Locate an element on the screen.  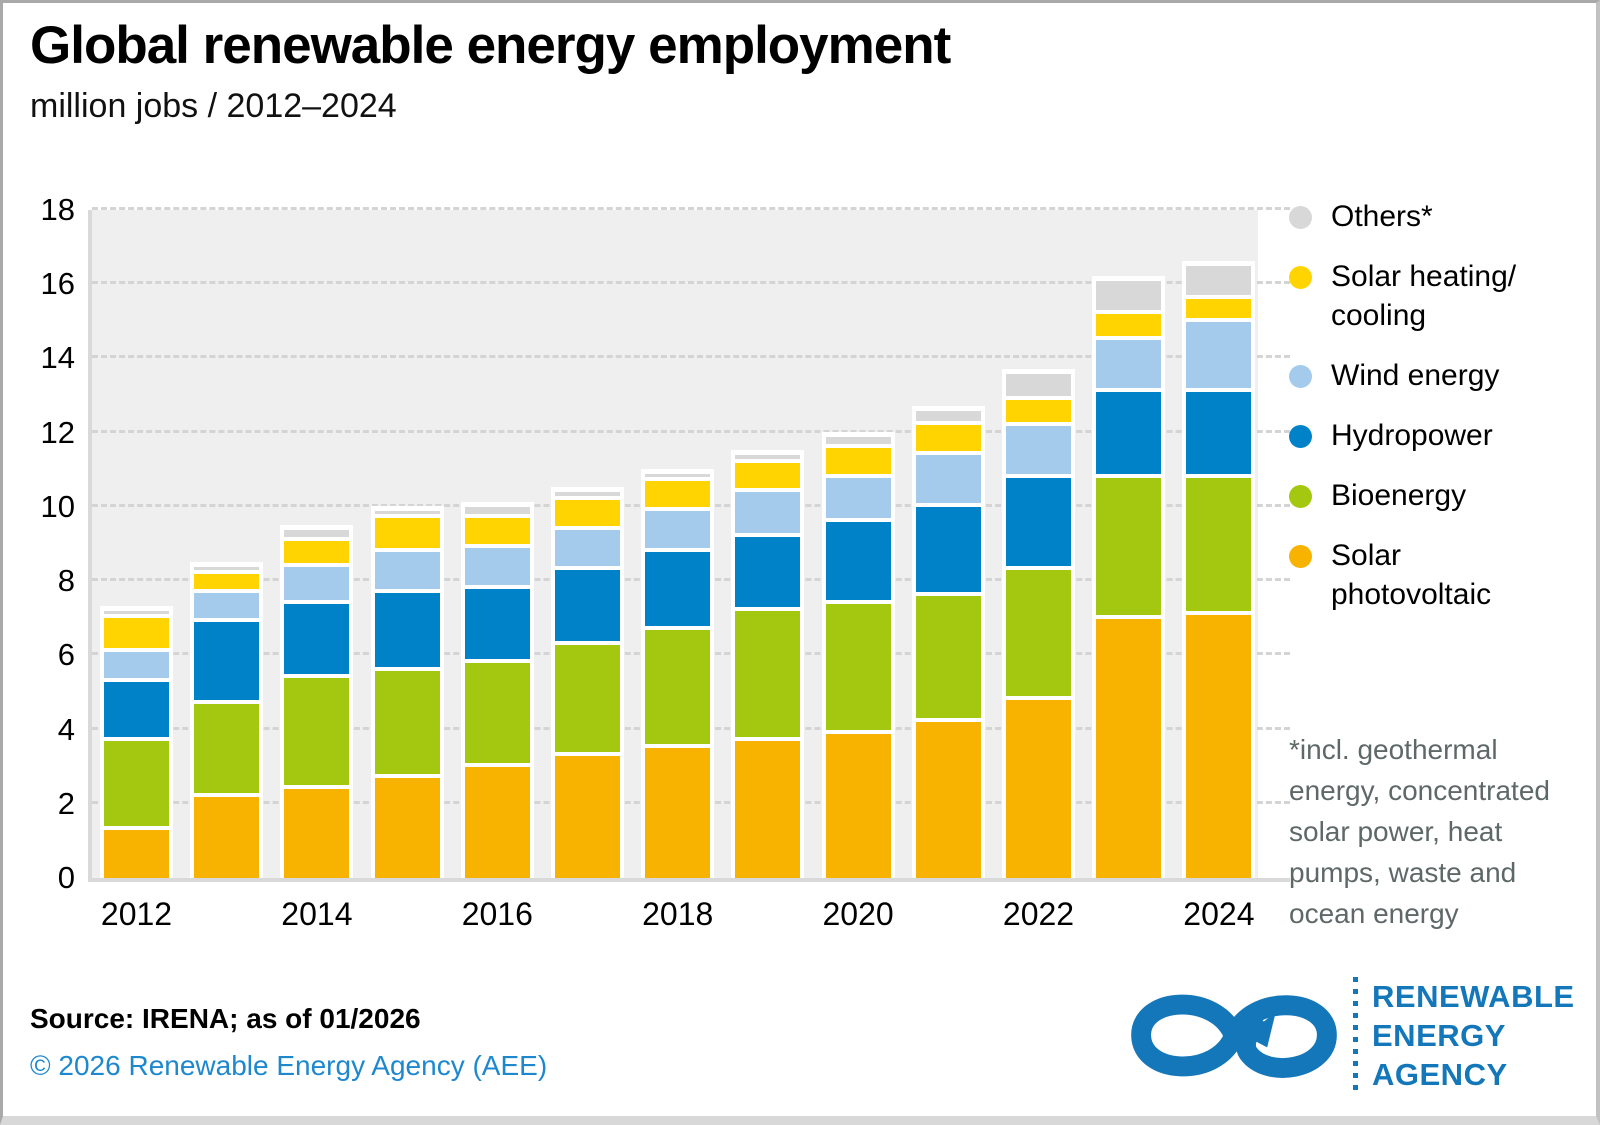
copyright-text: © 2026 Renewable Energy Agency (AEE) is located at coordinates (289, 1065).